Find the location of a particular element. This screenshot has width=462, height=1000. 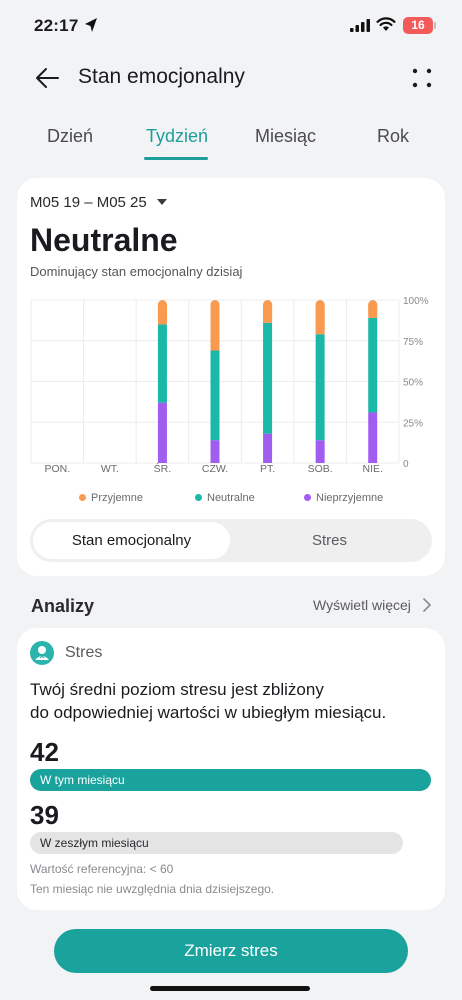

legend-item-neutral: Neutralne is located at coordinates (225, 498).